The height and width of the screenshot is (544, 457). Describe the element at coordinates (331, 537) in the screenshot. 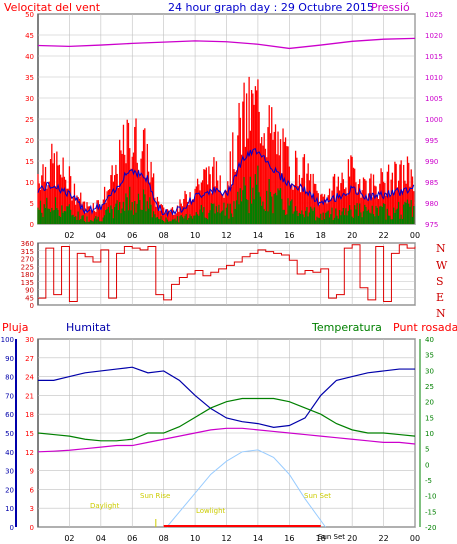

I see `sunset-marker-label: Sun Set` at that location.